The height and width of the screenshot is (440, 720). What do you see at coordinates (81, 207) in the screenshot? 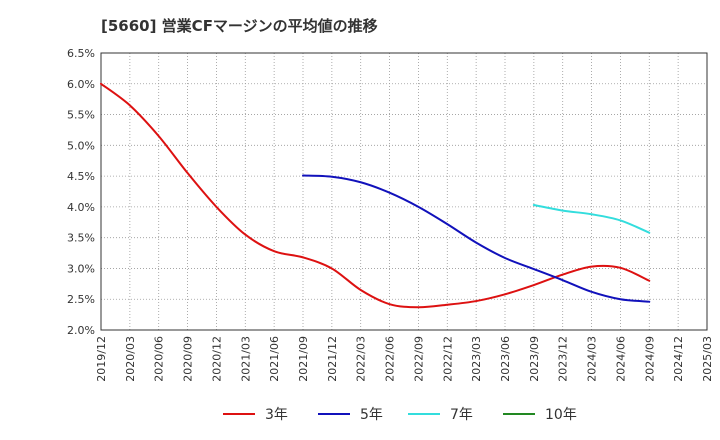
I see `y-tick-label: 4.0%` at bounding box center [81, 207].